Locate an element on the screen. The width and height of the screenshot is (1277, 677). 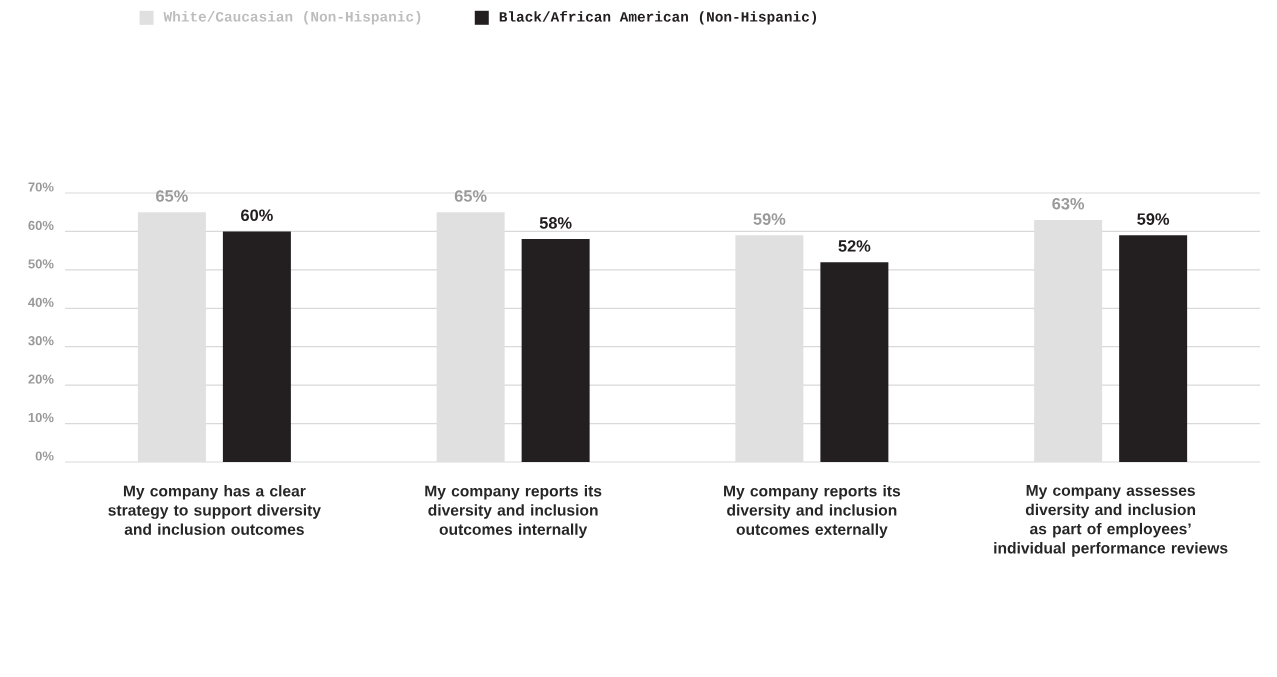
y-tick-label: 40% is located at coordinates (41, 302).